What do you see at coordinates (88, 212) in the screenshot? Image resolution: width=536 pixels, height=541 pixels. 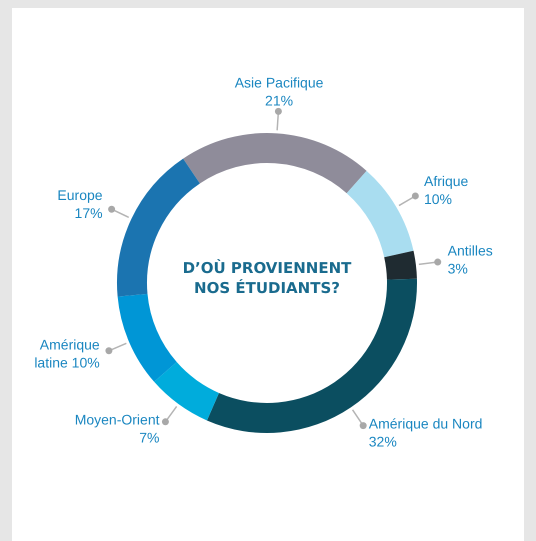 I see `data-label: 17%` at bounding box center [88, 212].